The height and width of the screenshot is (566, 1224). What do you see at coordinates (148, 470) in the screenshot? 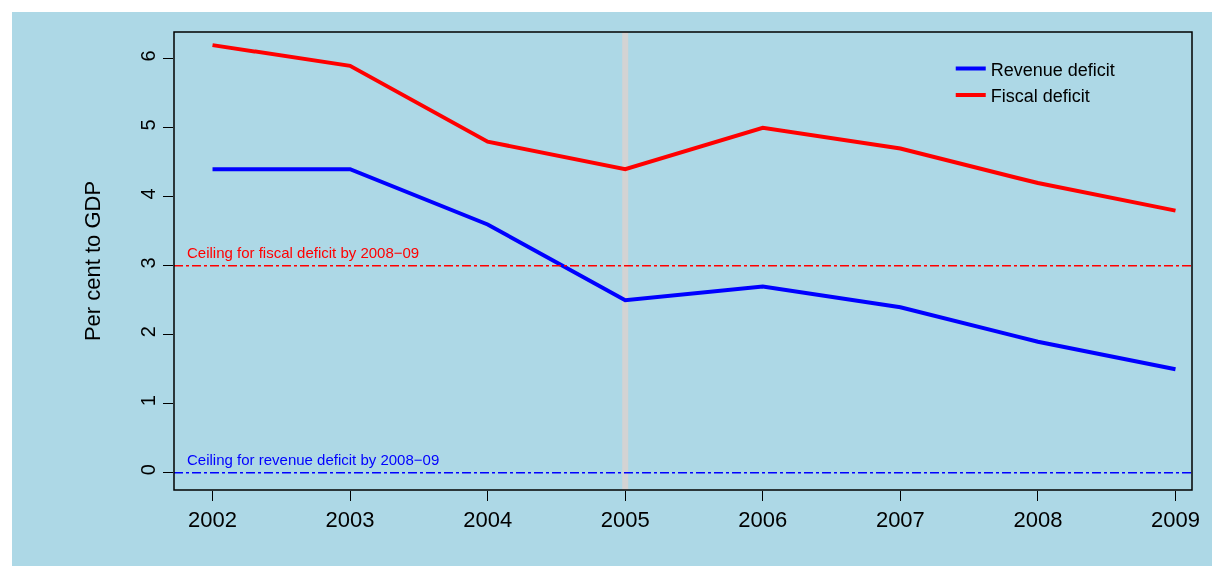
I see `y-tick-label: 0` at bounding box center [148, 470].